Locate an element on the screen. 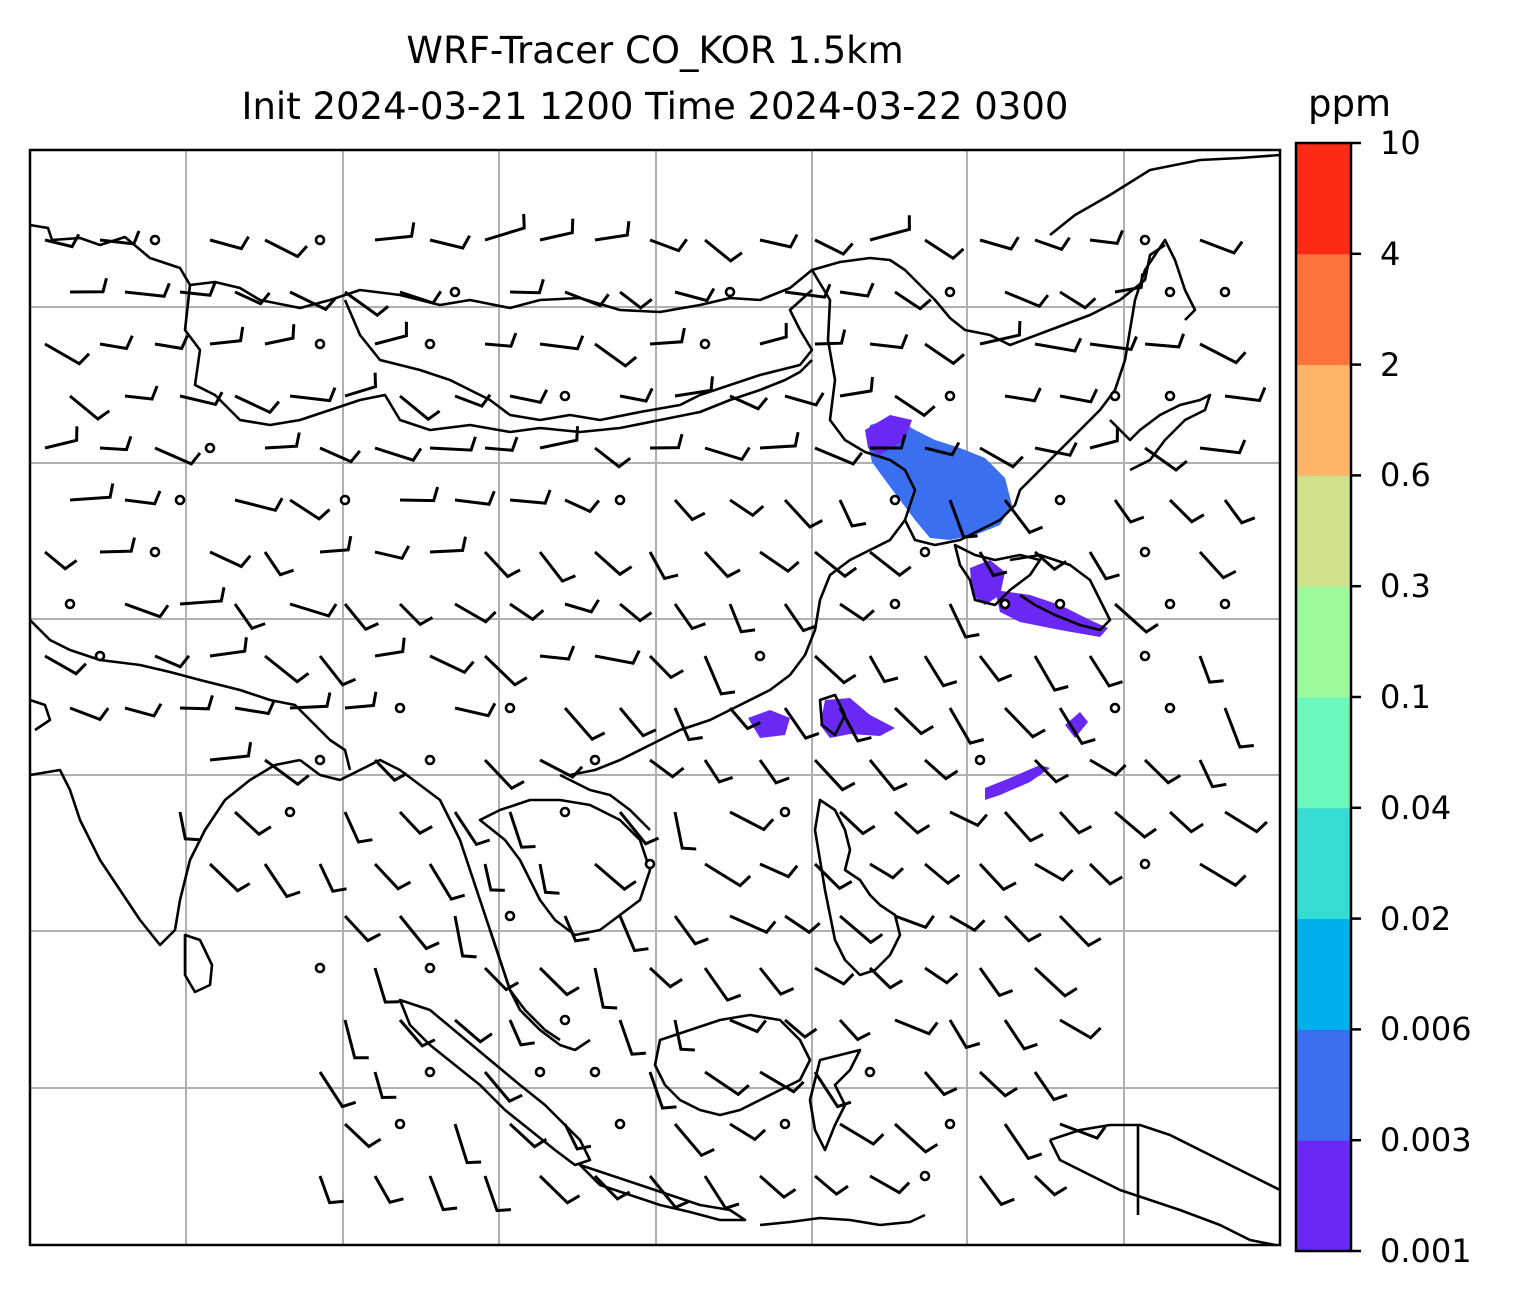 Image resolution: width=1528 pixels, height=1306 pixels. tracer-patch-philippine-sea is located at coordinates (1017, 782).